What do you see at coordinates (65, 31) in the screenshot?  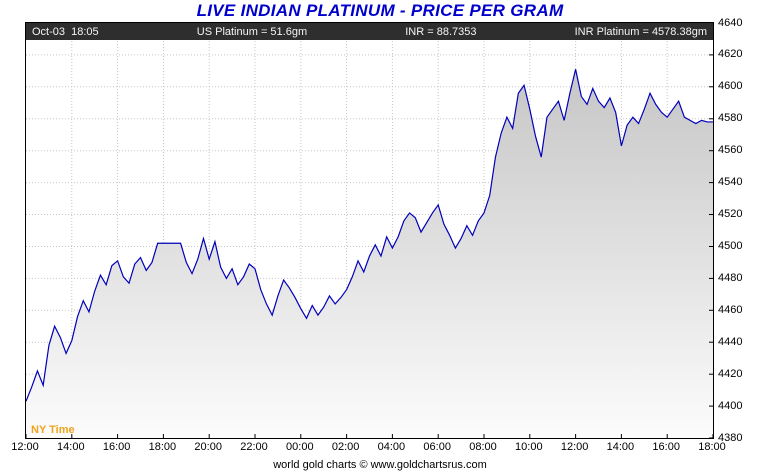 I see `info-datetime: Oct-03 18:05` at bounding box center [65, 31].